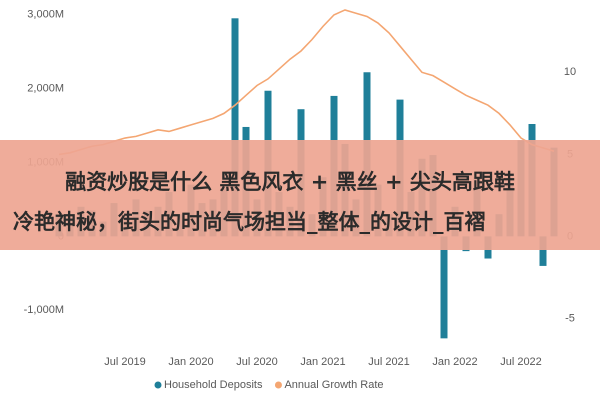 The width and height of the screenshot is (600, 400). What do you see at coordinates (570, 319) in the screenshot?
I see `y2-tick-label: -5` at bounding box center [570, 319].